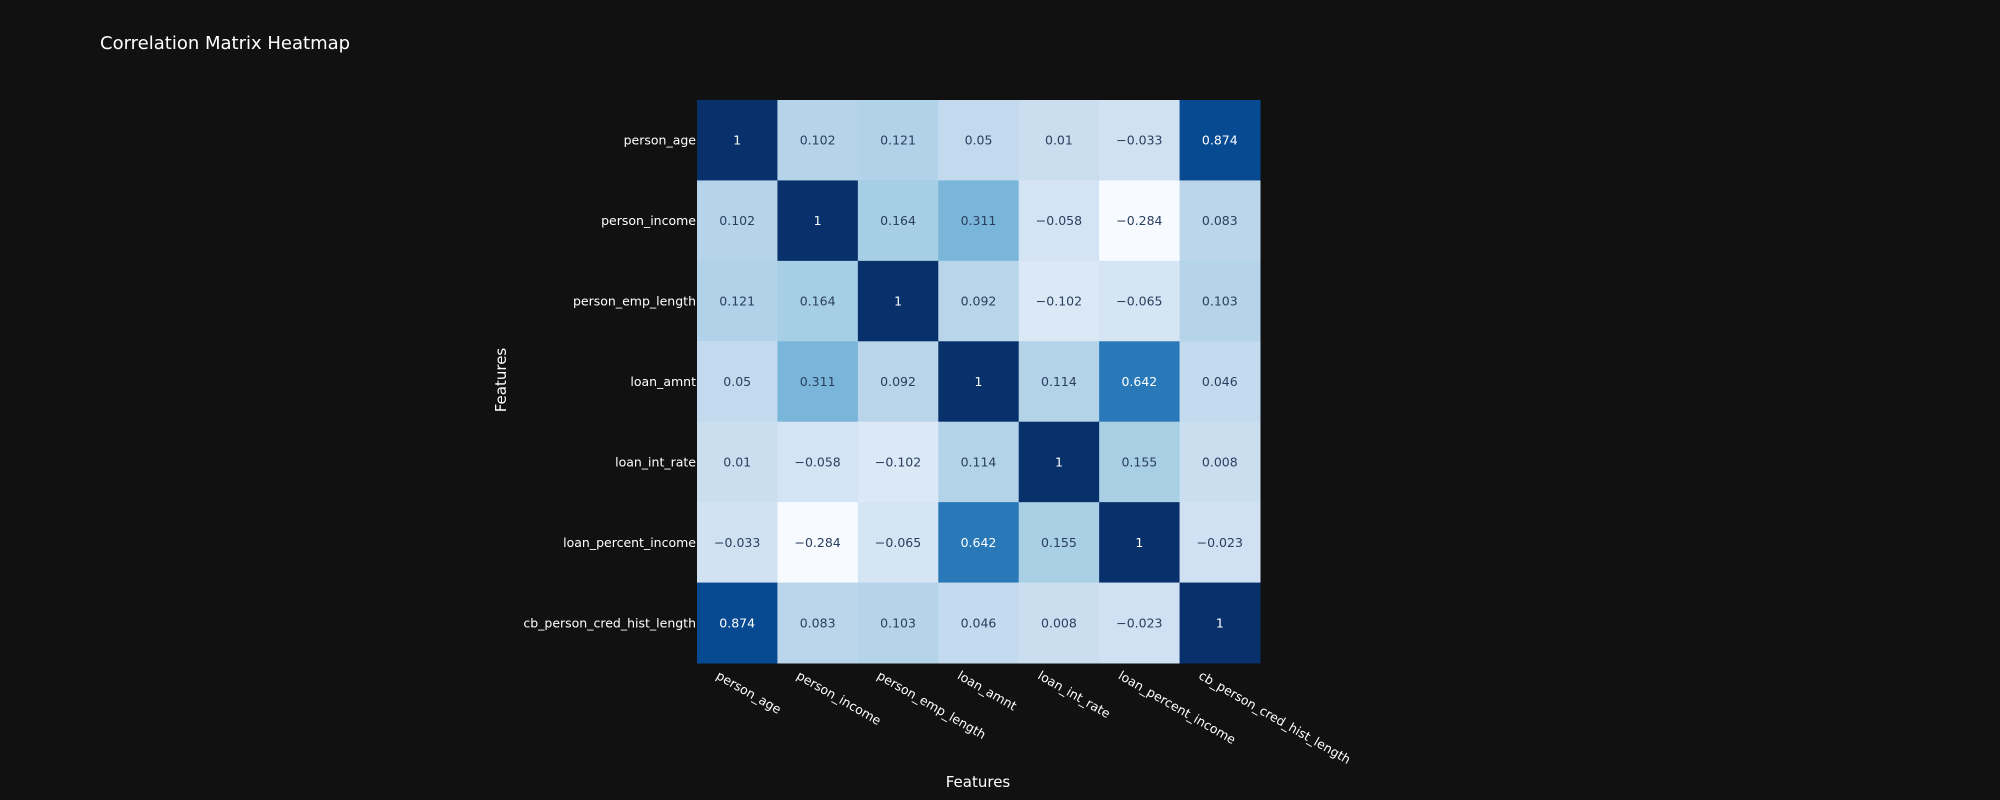 This screenshot has height=800, width=2000. Describe the element at coordinates (655, 461) in the screenshot. I see `y-tick-label: loan_int_rate` at that location.